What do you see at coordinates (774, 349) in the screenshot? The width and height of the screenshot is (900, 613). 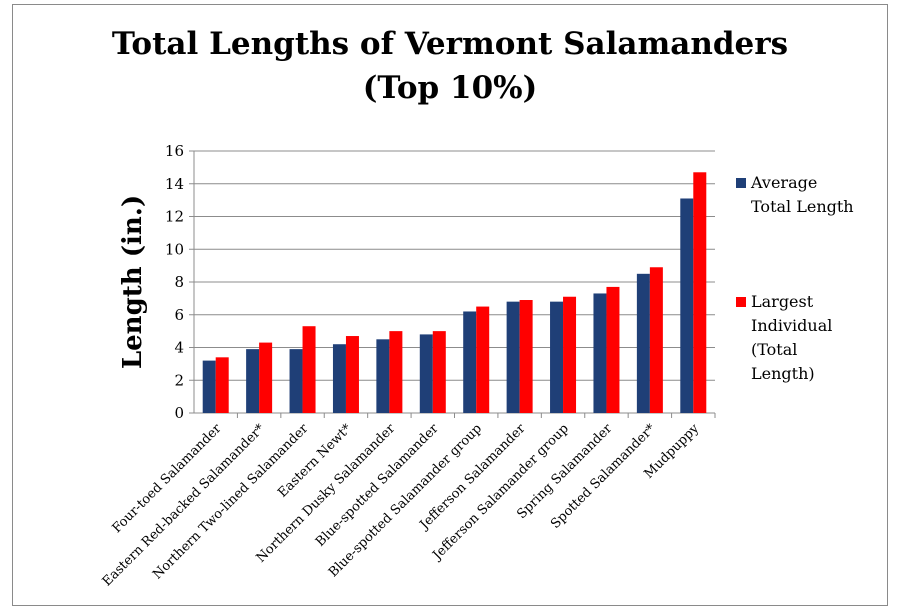 I see `legend-label: (Total` at bounding box center [774, 349].